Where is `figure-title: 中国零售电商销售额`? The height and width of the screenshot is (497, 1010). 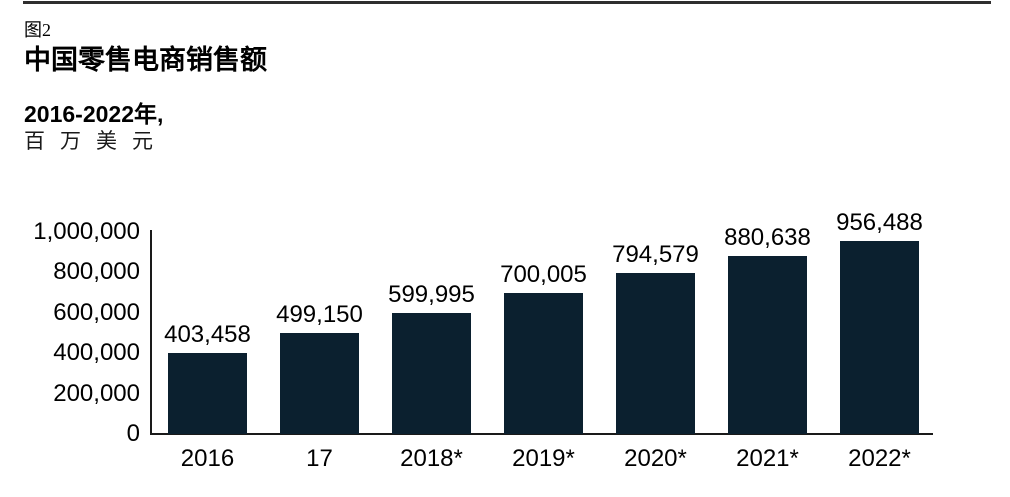 figure-title: 中国零售电商销售额 is located at coordinates (145, 60).